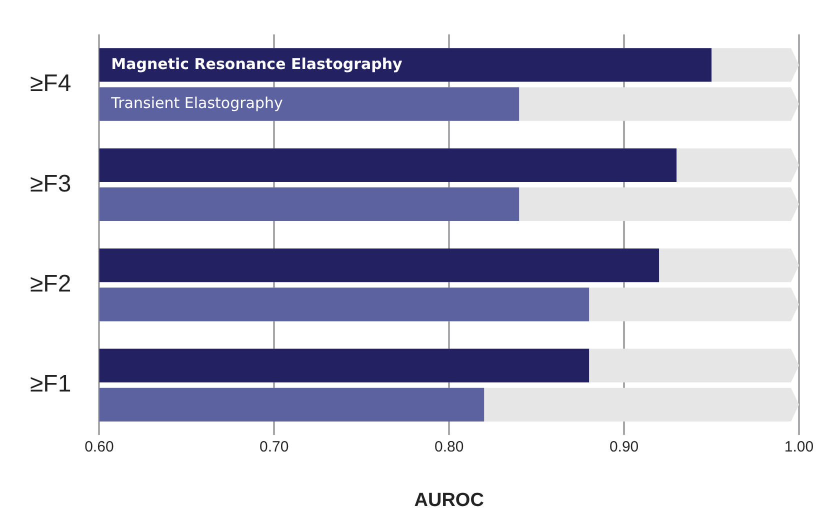 The width and height of the screenshot is (819, 526). What do you see at coordinates (99, 447) in the screenshot?
I see `x-tick-label: 0.60` at bounding box center [99, 447].